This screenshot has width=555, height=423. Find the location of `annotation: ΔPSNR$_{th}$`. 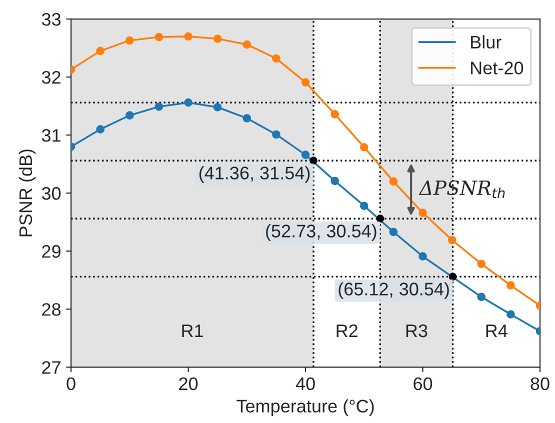

annotation: ΔPSNR$_{th}$ is located at coordinates (461, 189).